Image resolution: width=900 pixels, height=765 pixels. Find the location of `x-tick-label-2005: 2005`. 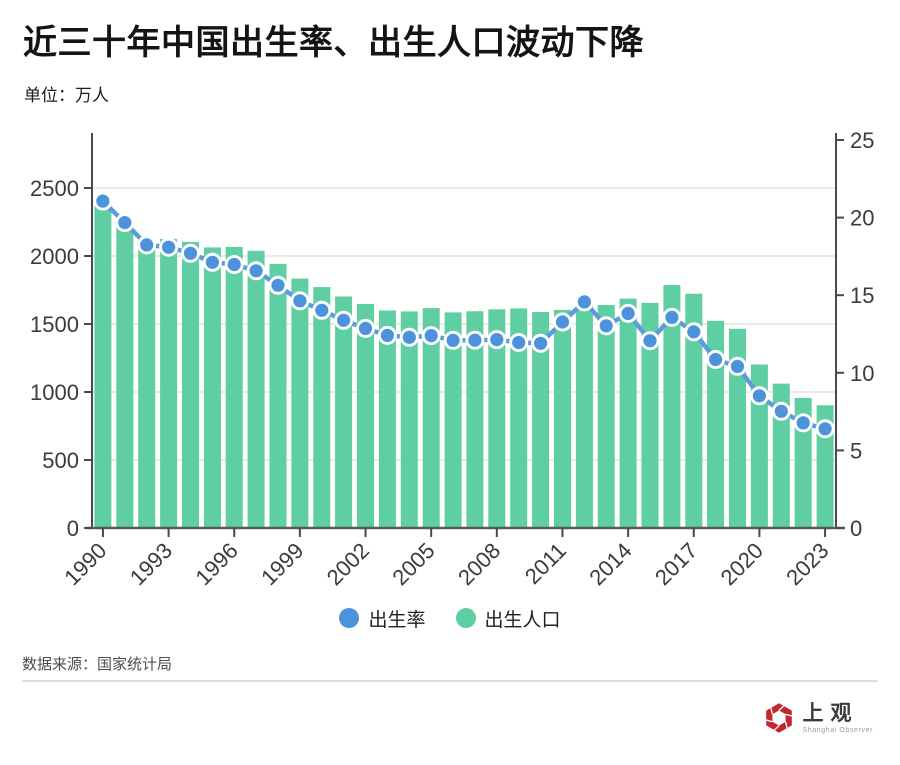

x-tick-label-2005: 2005 is located at coordinates (413, 564).